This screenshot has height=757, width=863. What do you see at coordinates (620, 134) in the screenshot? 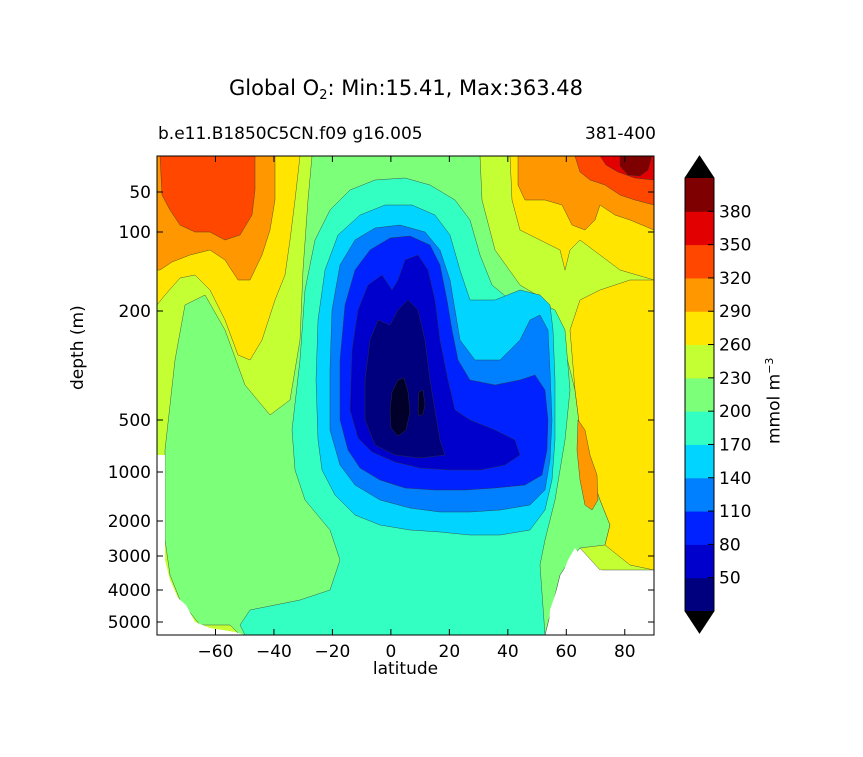
I see `subtitle-right: 381-400` at bounding box center [620, 134].